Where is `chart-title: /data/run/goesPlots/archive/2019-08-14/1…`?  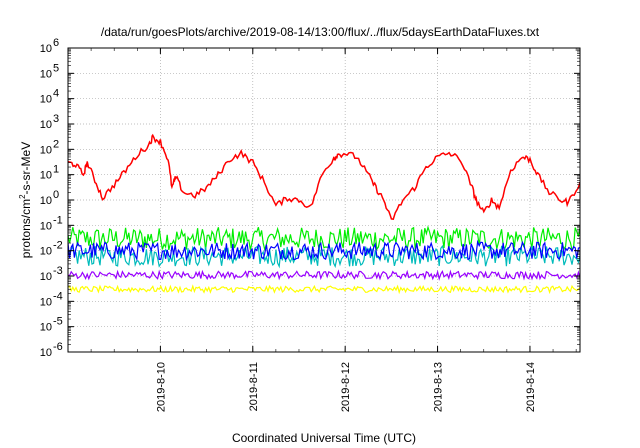 chart-title: /data/run/goesPlots/archive/2019-08-14/1… is located at coordinates (320, 32).